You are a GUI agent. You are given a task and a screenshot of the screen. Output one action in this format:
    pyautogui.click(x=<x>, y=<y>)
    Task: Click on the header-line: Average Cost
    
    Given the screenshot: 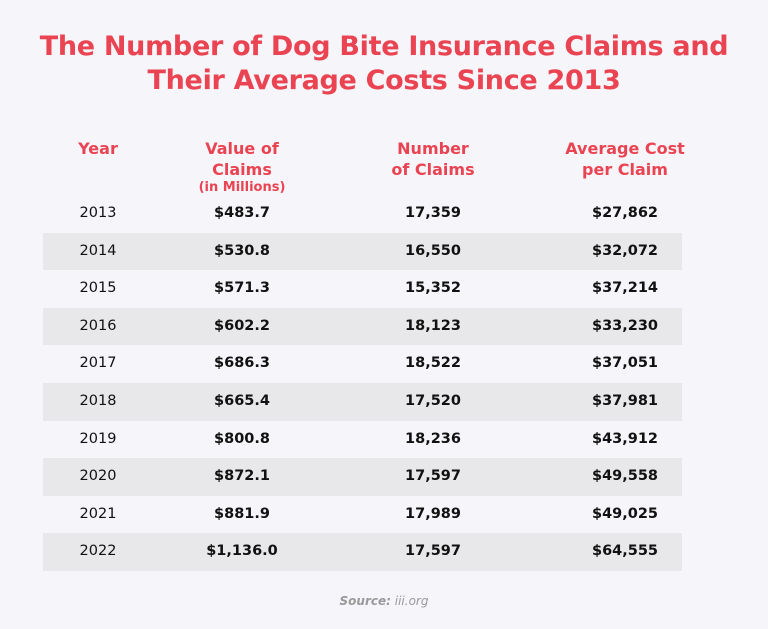 What is the action you would take?
    pyautogui.click(x=625, y=148)
    